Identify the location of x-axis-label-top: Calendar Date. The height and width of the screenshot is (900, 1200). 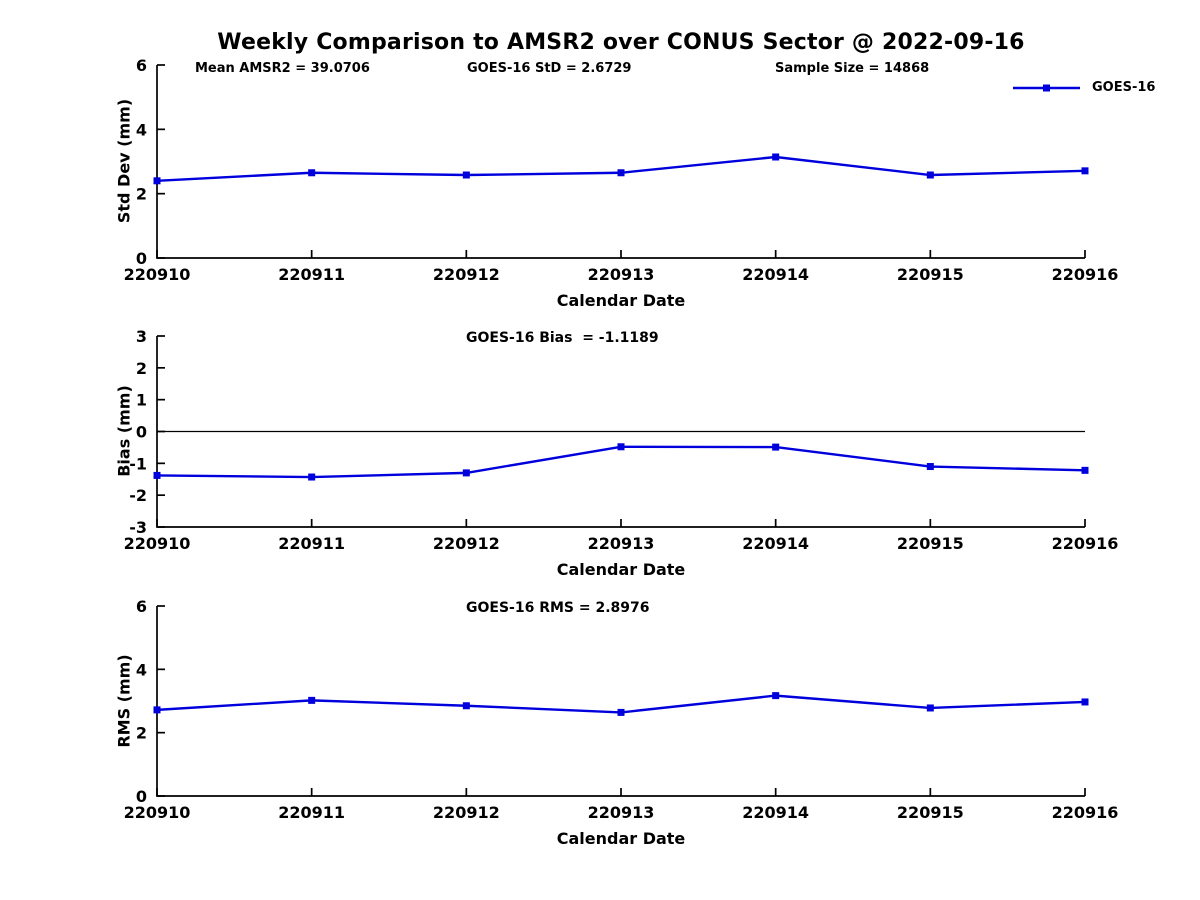
(621, 300).